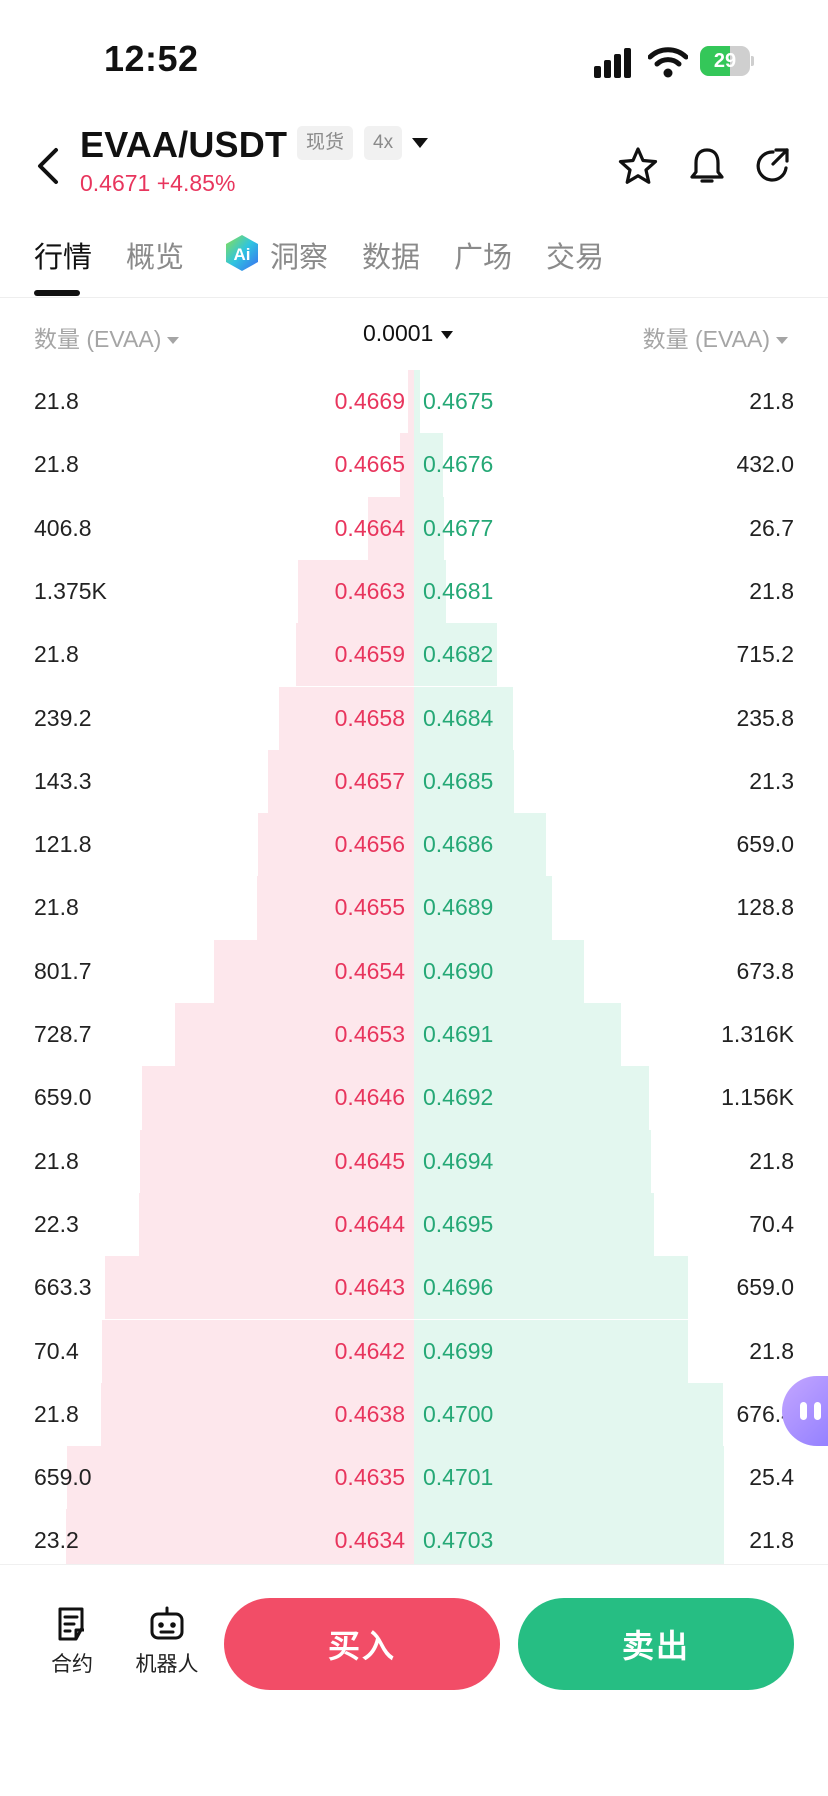 This screenshot has width=828, height=1796. I want to click on bid-price: 0.4657, so click(369, 780).